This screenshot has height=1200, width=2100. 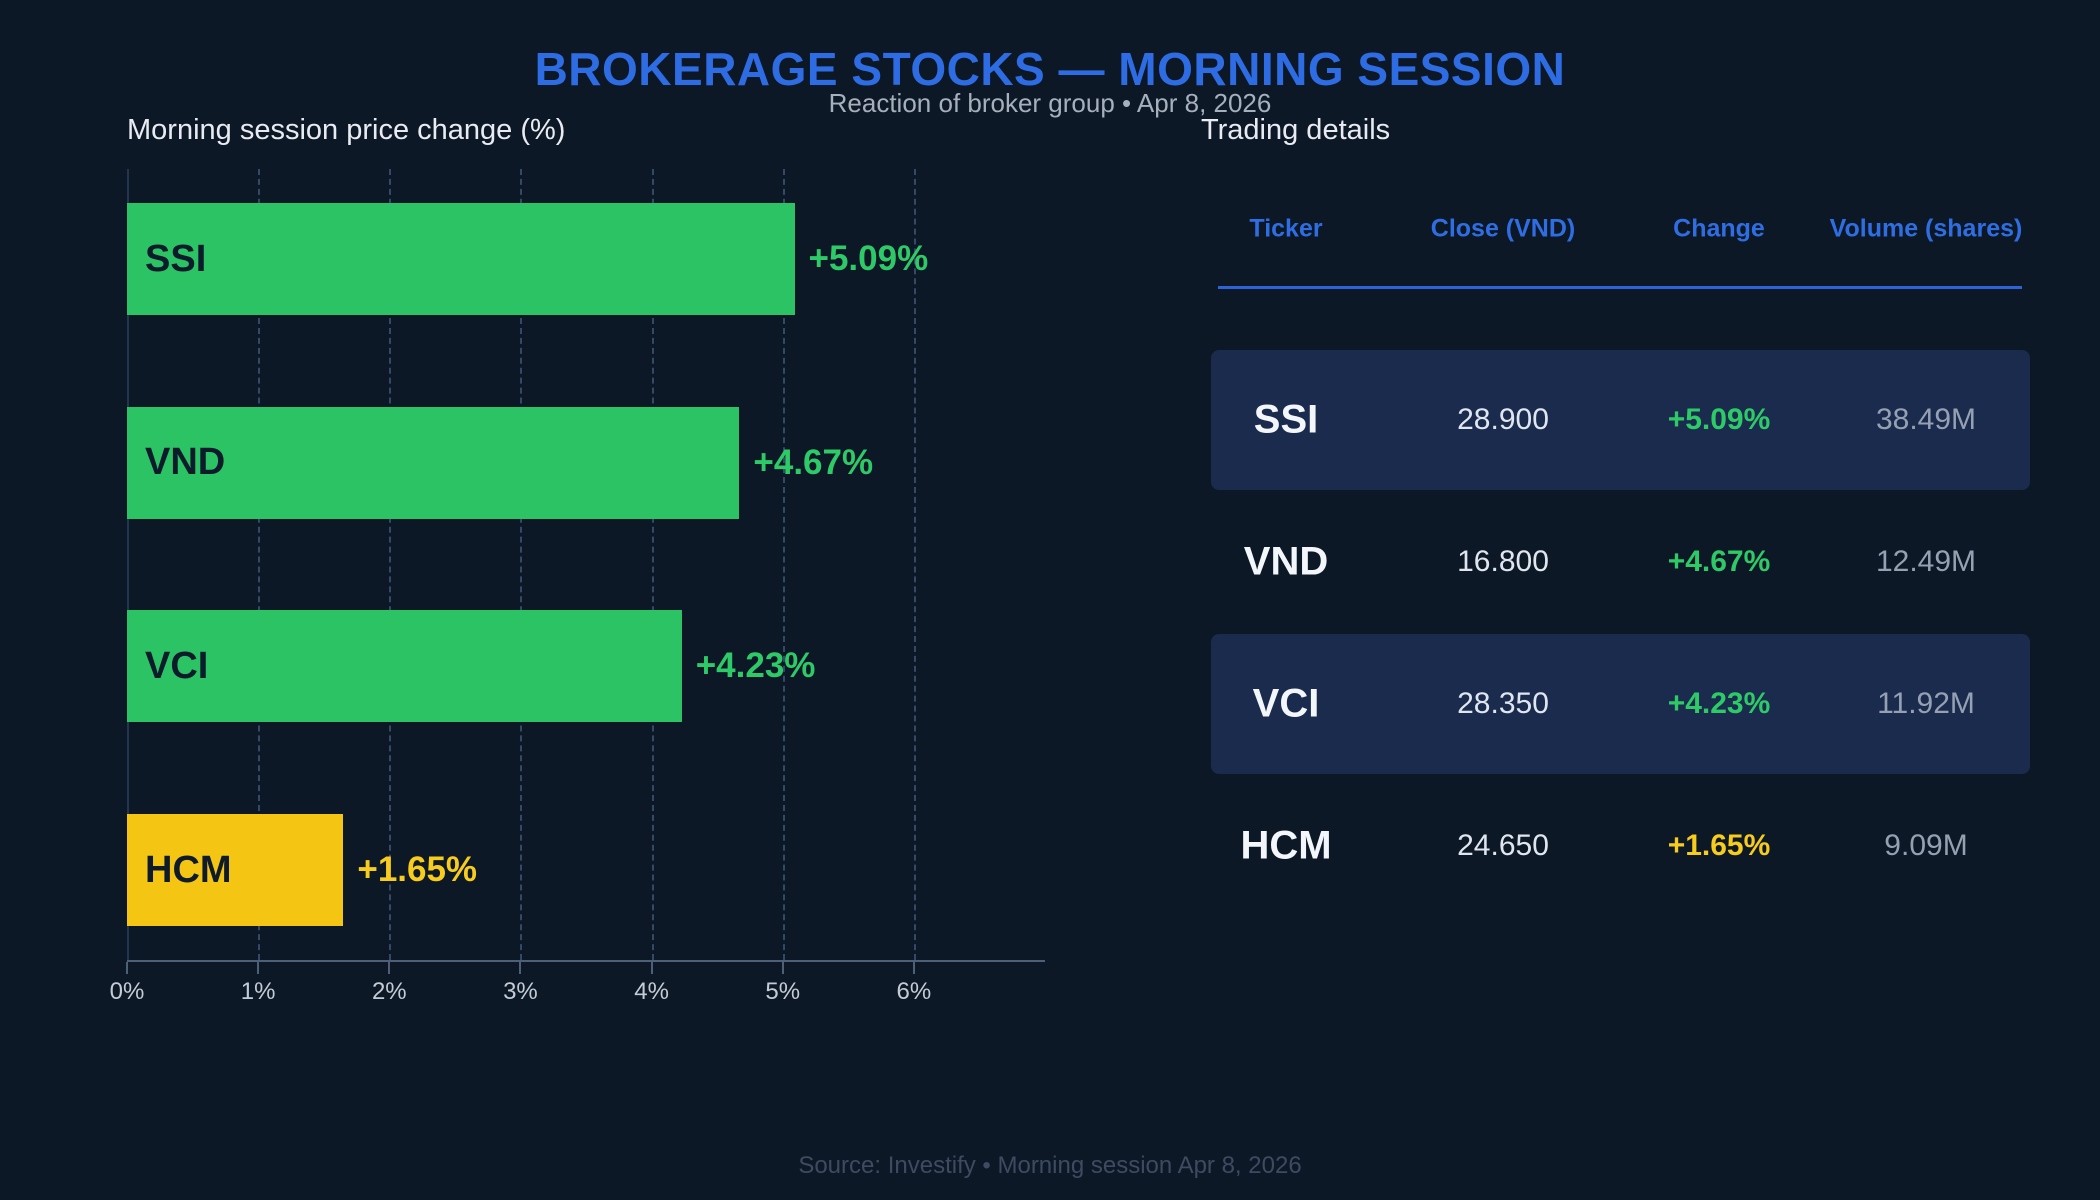 What do you see at coordinates (914, 991) in the screenshot?
I see `axis-tick-label: 6%` at bounding box center [914, 991].